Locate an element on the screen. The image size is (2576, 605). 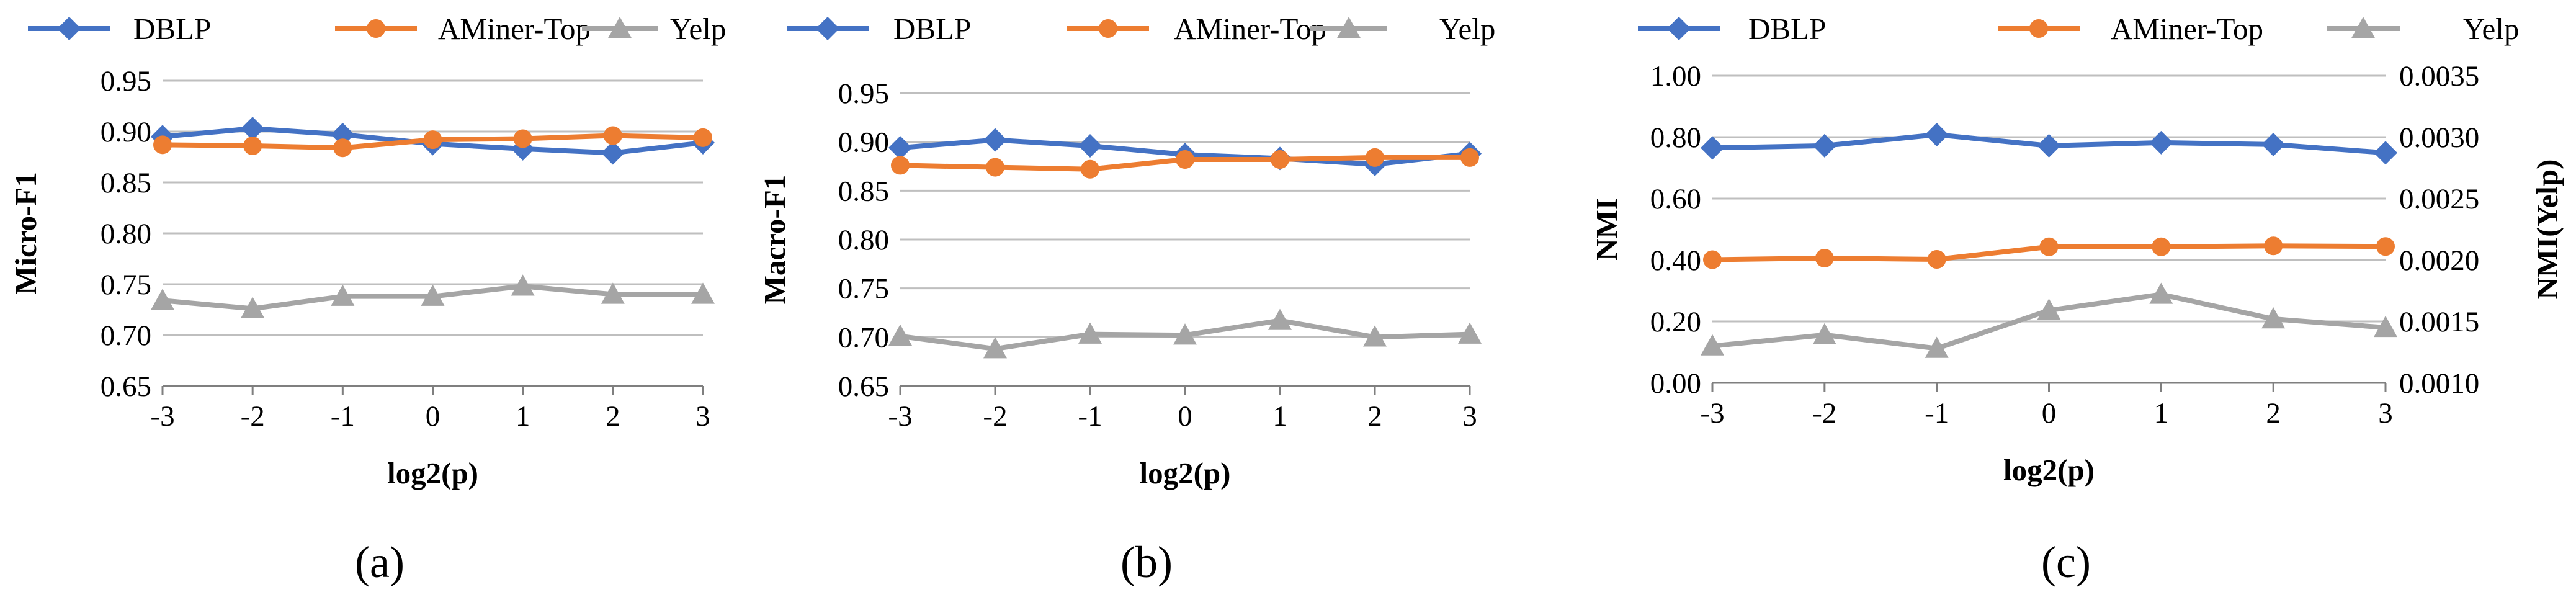
y-tick-label: 0.65 is located at coordinates (863, 386).